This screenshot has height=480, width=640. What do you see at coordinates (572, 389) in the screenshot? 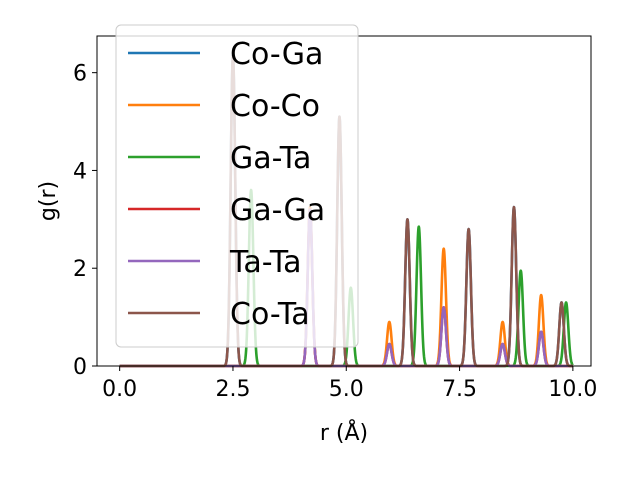
I see `x-tick-label: 10.0` at bounding box center [572, 389].